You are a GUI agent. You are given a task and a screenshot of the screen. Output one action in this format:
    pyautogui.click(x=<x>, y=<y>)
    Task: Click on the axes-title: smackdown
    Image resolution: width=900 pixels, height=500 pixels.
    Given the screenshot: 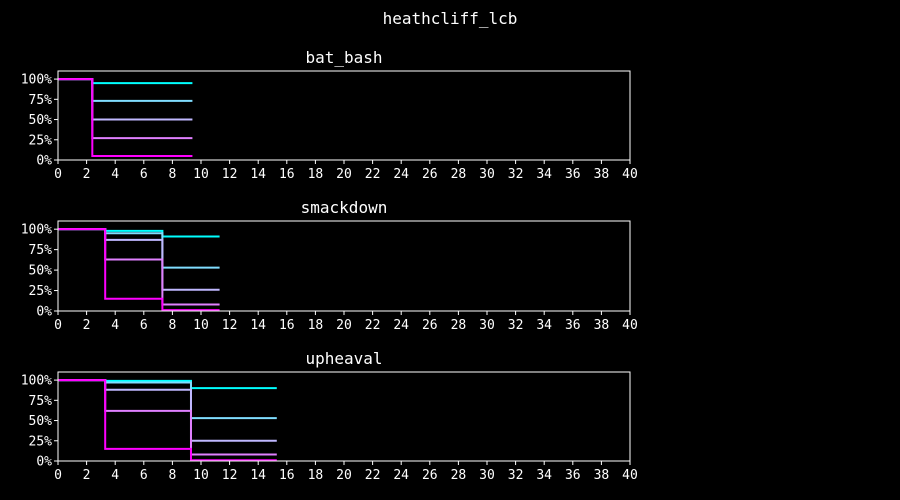 What is the action you would take?
    pyautogui.click(x=344, y=207)
    